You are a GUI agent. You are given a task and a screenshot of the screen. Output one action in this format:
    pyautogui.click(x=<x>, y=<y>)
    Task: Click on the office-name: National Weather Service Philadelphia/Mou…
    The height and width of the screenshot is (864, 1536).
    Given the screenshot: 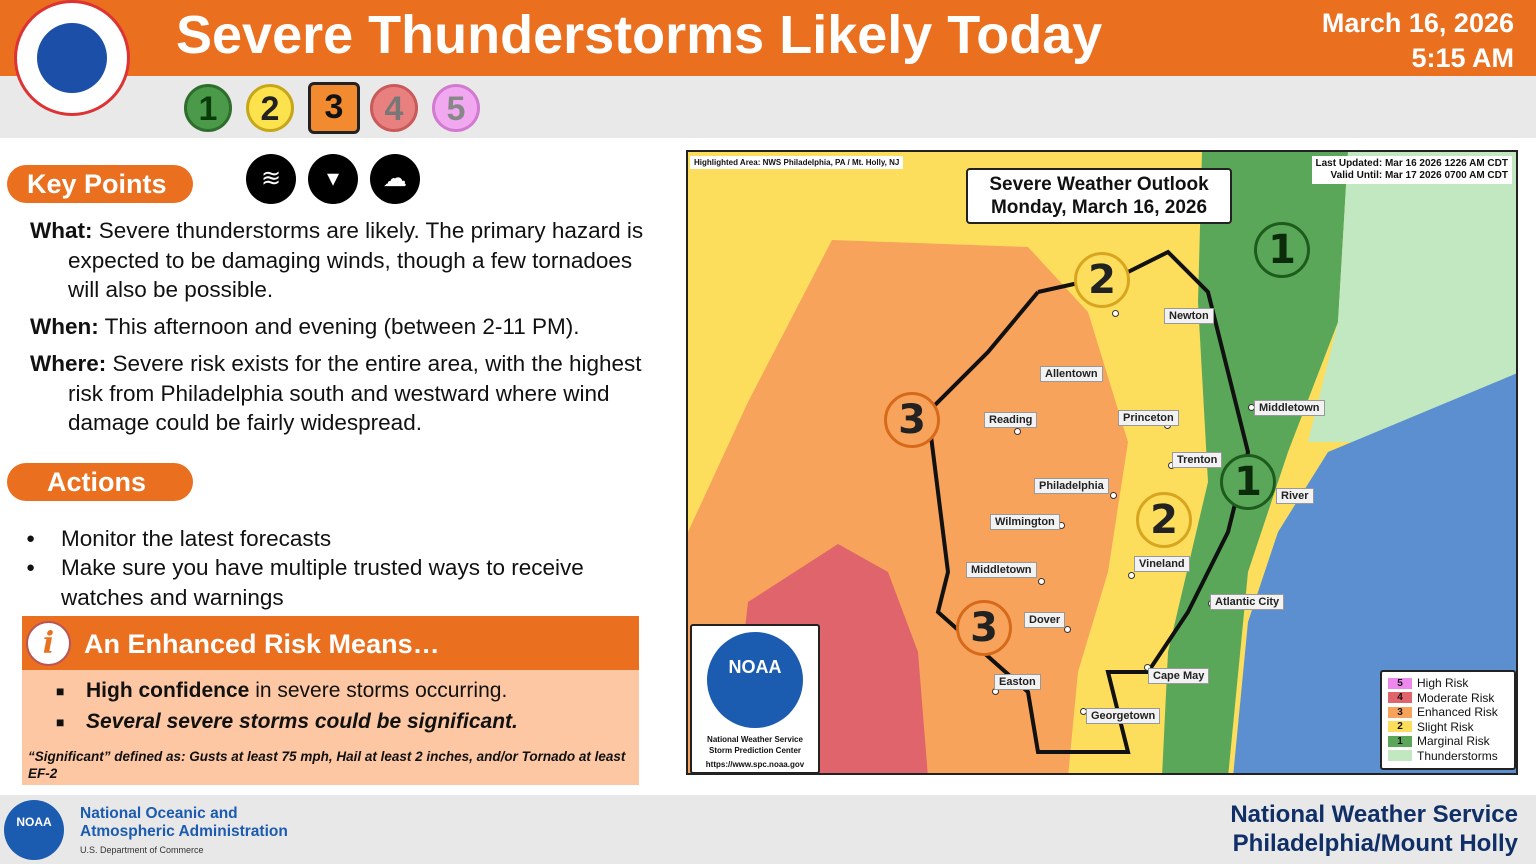 What is the action you would take?
    pyautogui.click(x=1374, y=829)
    